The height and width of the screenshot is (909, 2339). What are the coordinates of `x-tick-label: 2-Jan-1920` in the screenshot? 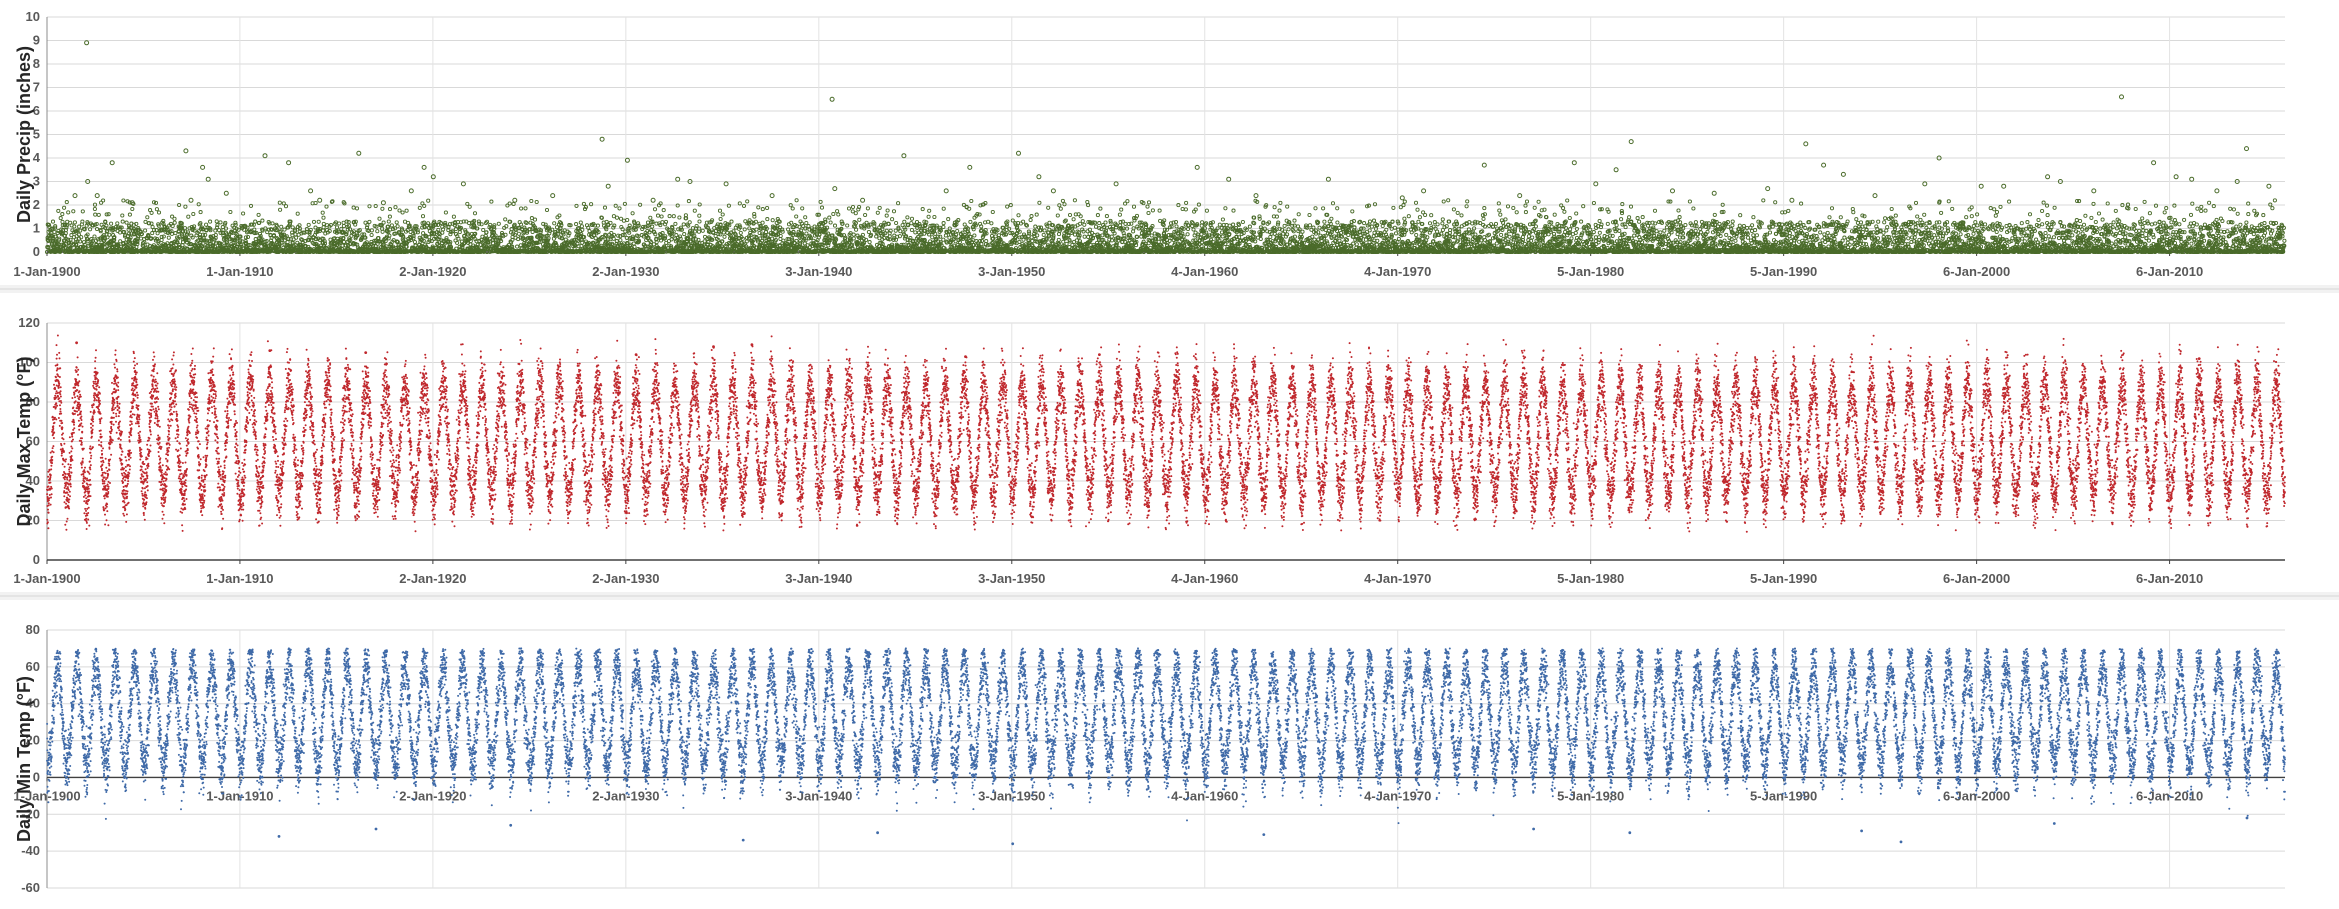 It's located at (432, 271).